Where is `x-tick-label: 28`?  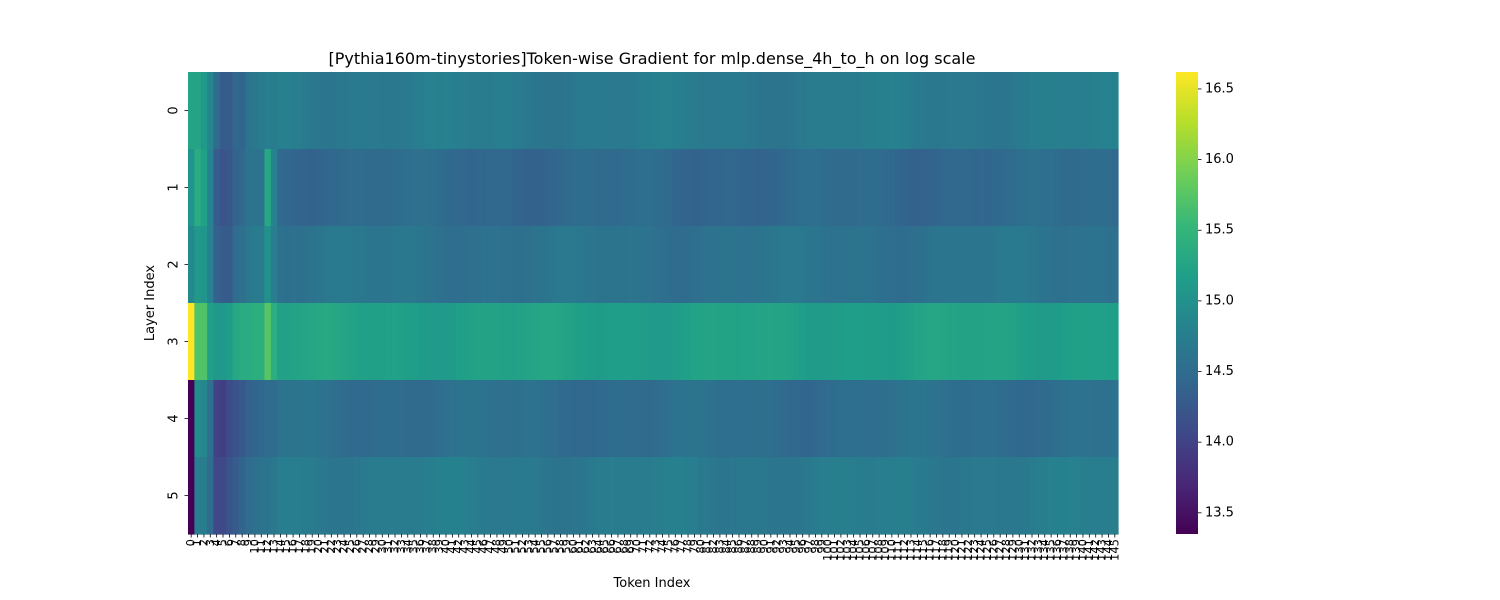
x-tick-label: 28 is located at coordinates (369, 546).